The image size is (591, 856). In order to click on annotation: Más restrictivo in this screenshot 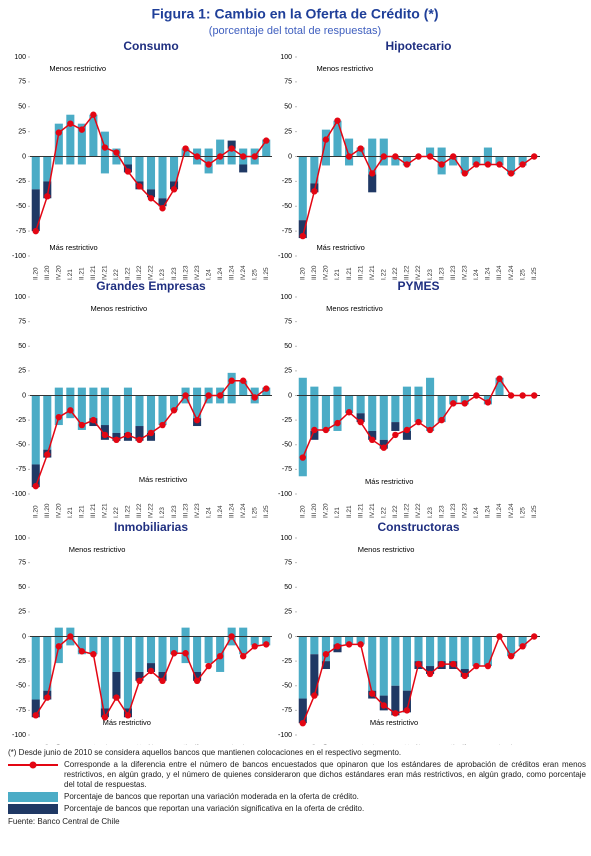, I will do `click(73, 247)`.